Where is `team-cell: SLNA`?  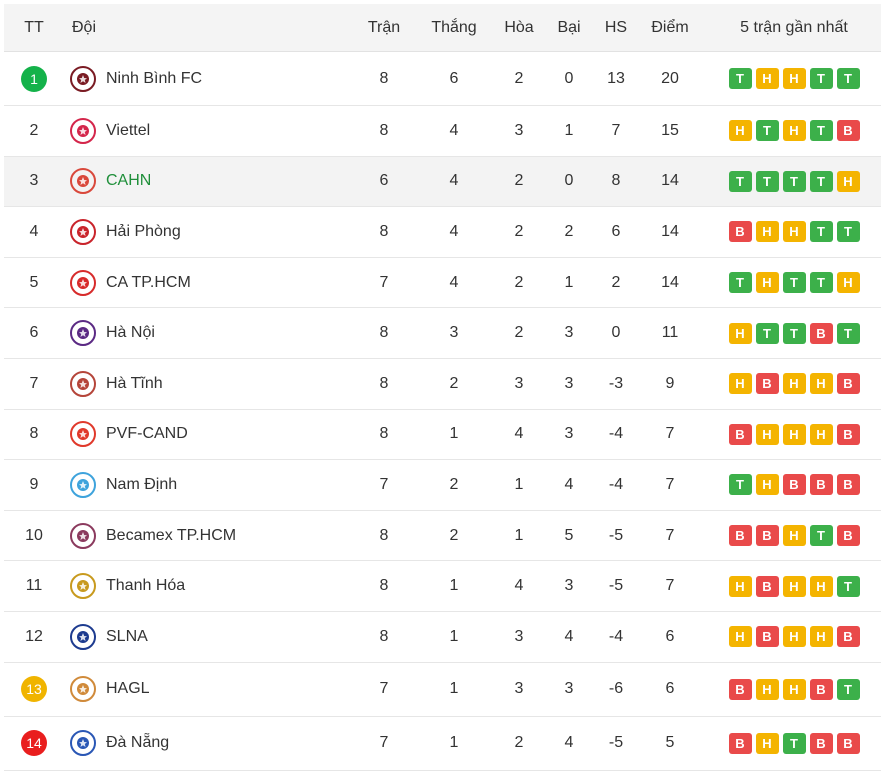 team-cell: SLNA is located at coordinates (211, 637).